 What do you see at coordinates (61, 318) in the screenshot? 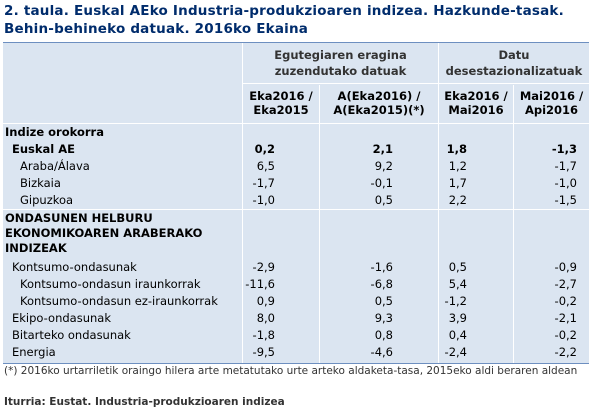
I see `row-label: Ekipo-ondasunak` at bounding box center [61, 318].